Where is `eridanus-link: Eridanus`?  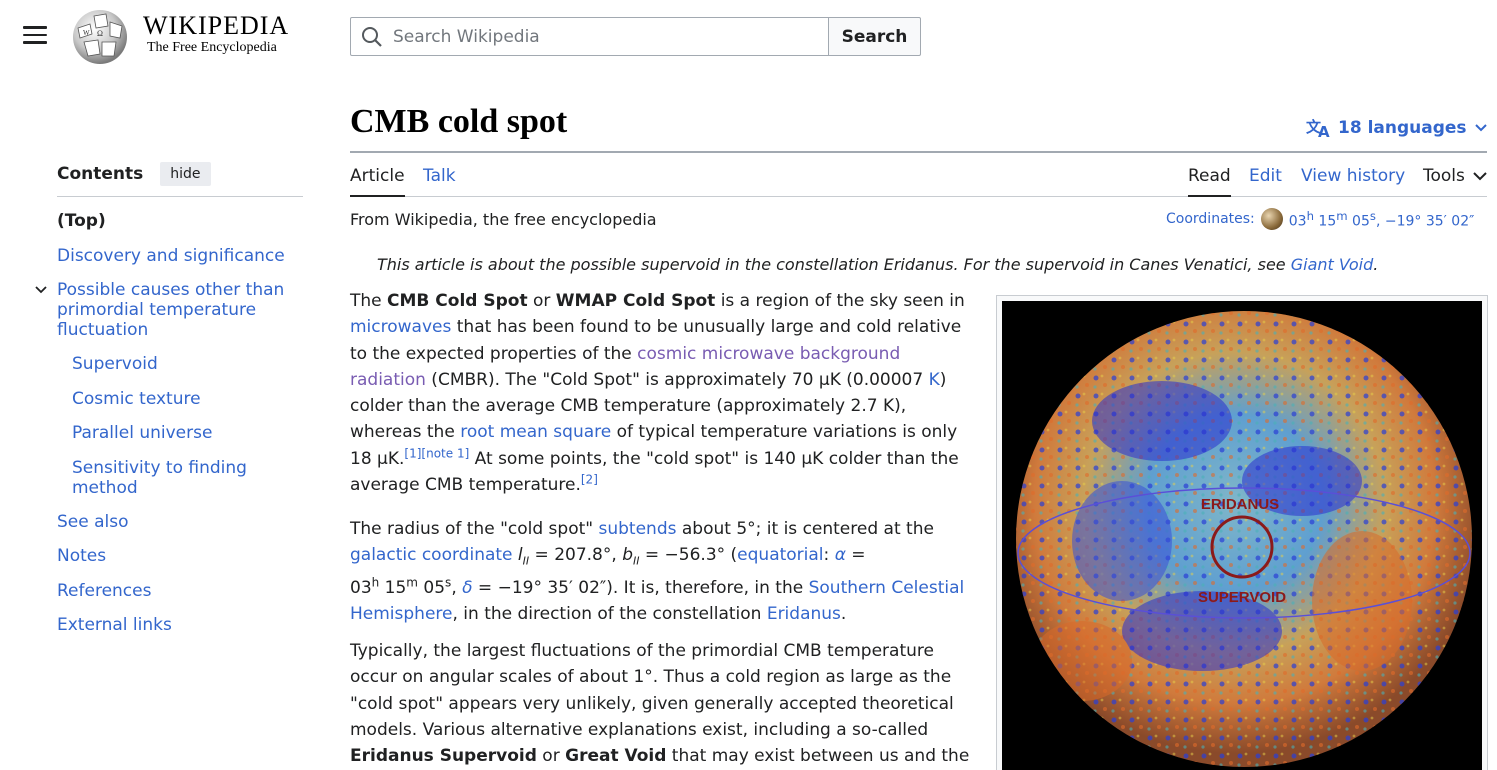 eridanus-link: Eridanus is located at coordinates (803, 614).